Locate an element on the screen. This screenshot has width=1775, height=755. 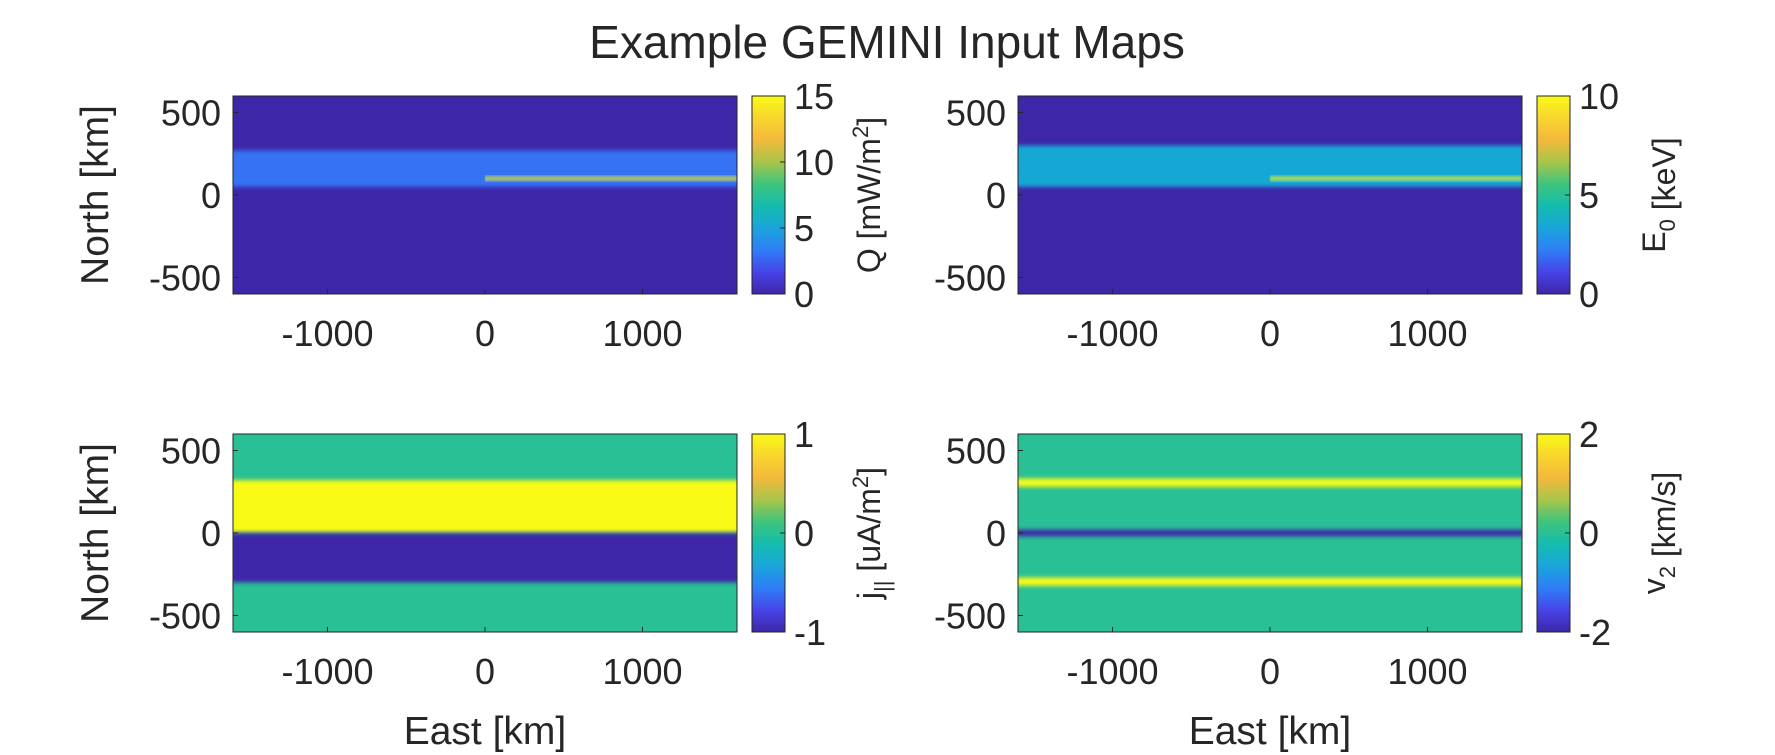
colorbar-label-main: v is located at coordinates (1654, 586).